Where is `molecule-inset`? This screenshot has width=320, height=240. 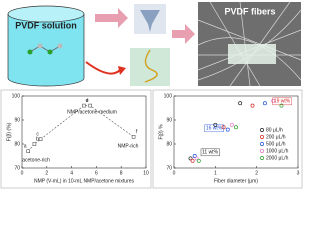 molecule-inset is located at coordinates (252, 54).